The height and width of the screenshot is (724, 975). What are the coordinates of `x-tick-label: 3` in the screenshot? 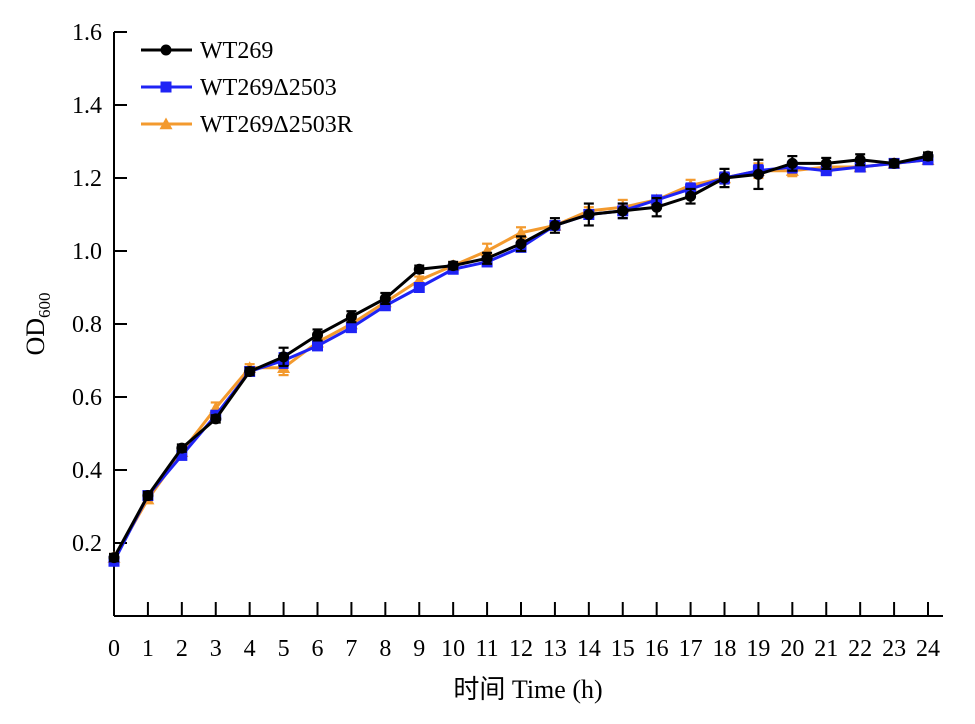 It's located at (216, 649).